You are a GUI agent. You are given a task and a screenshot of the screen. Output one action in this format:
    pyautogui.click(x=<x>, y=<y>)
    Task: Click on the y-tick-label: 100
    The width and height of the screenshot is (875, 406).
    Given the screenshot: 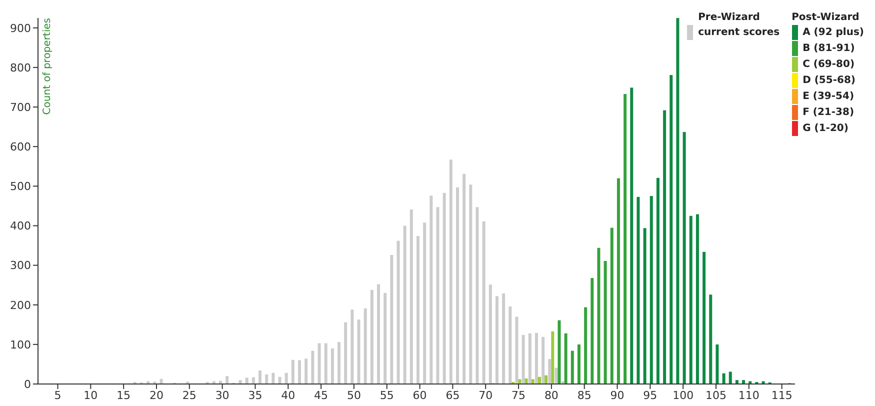 What is the action you would take?
    pyautogui.click(x=20, y=345)
    